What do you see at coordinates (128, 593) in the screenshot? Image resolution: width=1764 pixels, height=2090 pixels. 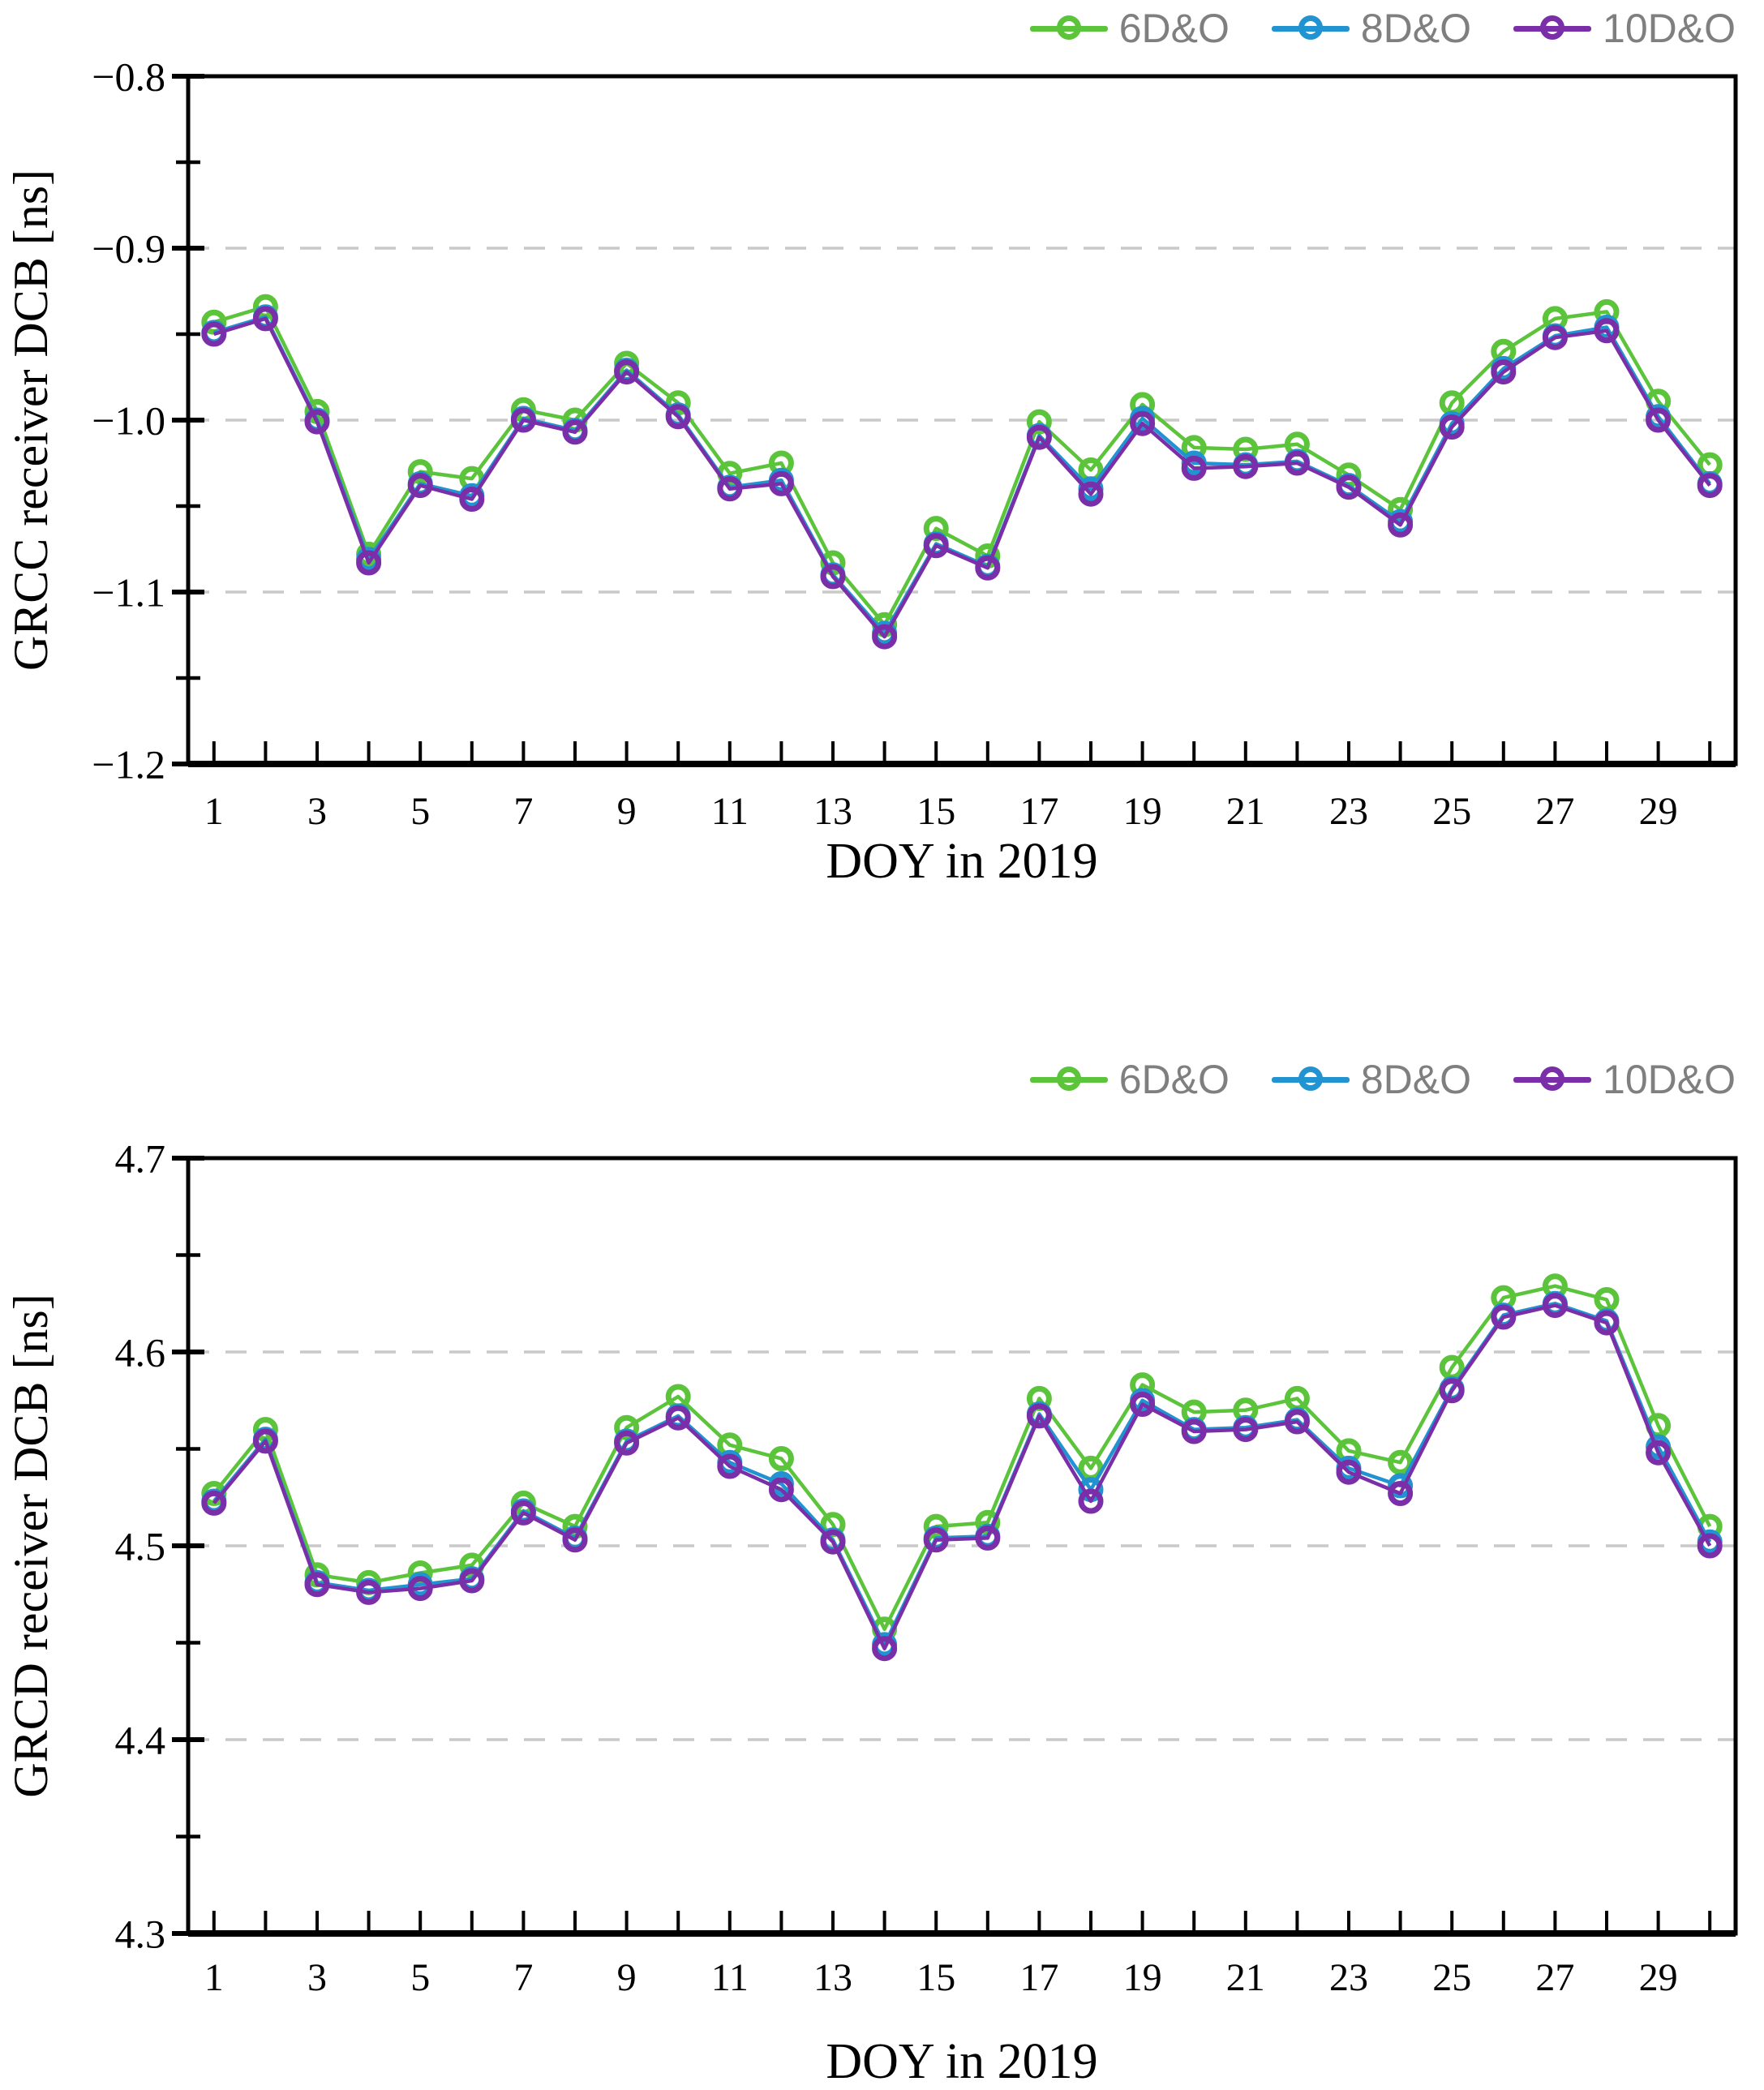 I see `y-tick-label: −1.1` at bounding box center [128, 593].